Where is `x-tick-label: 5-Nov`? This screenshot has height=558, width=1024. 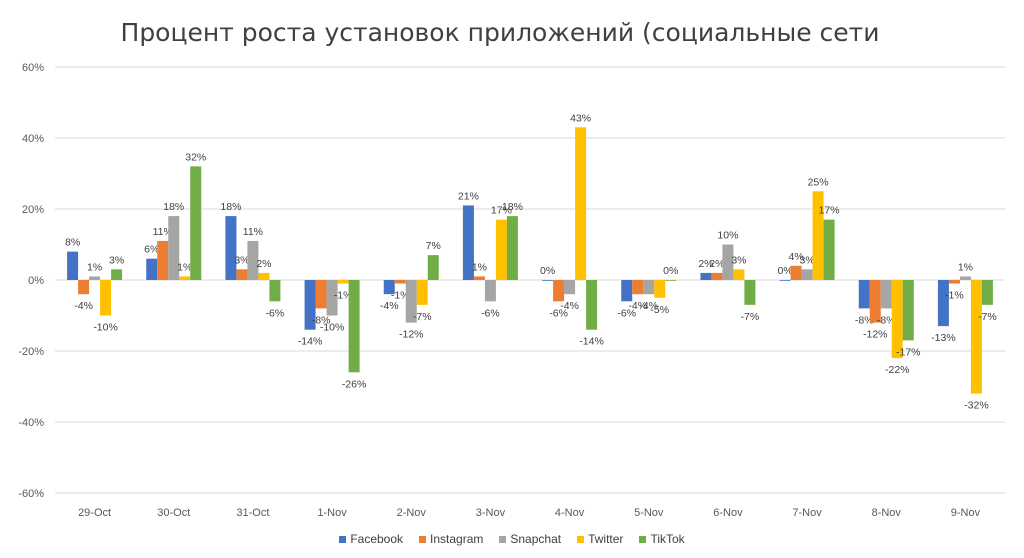 x-tick-label: 5-Nov is located at coordinates (649, 513).